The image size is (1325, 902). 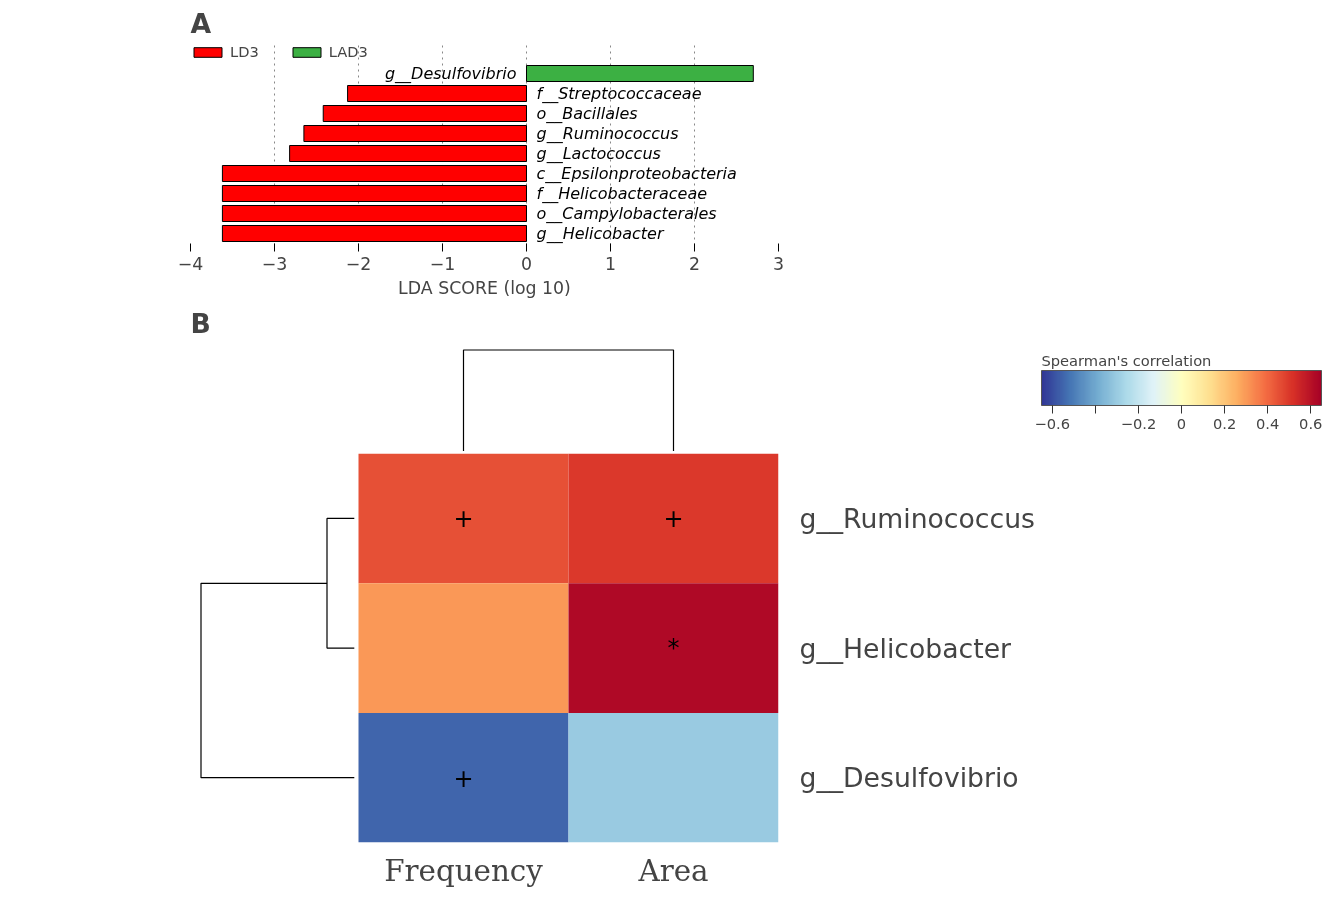 I want to click on x-tick-label: −3, so click(x=274, y=263).